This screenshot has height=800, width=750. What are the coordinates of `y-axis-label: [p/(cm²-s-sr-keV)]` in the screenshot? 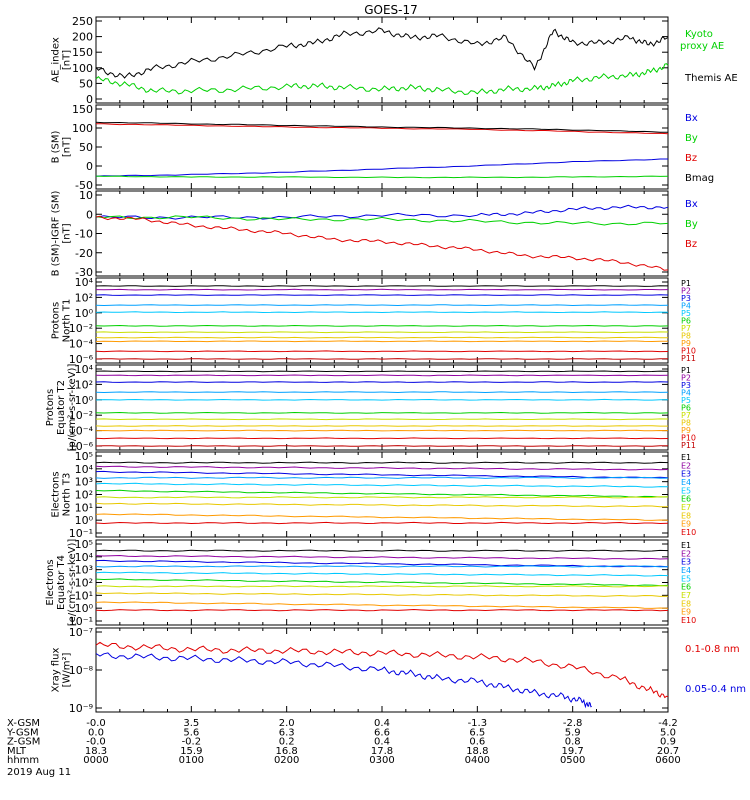 It's located at (72, 408).